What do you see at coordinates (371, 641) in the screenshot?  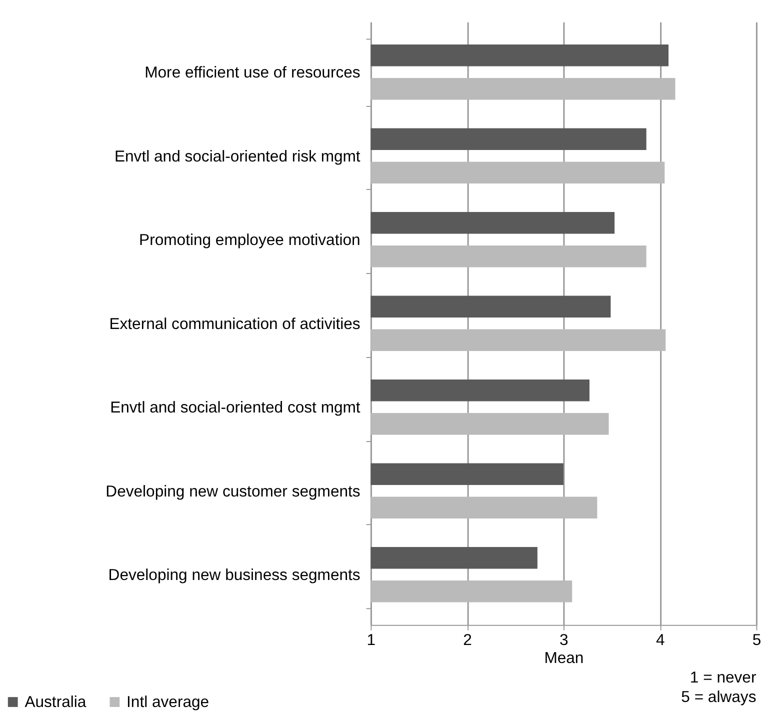 I see `x-tick-label: 1` at bounding box center [371, 641].